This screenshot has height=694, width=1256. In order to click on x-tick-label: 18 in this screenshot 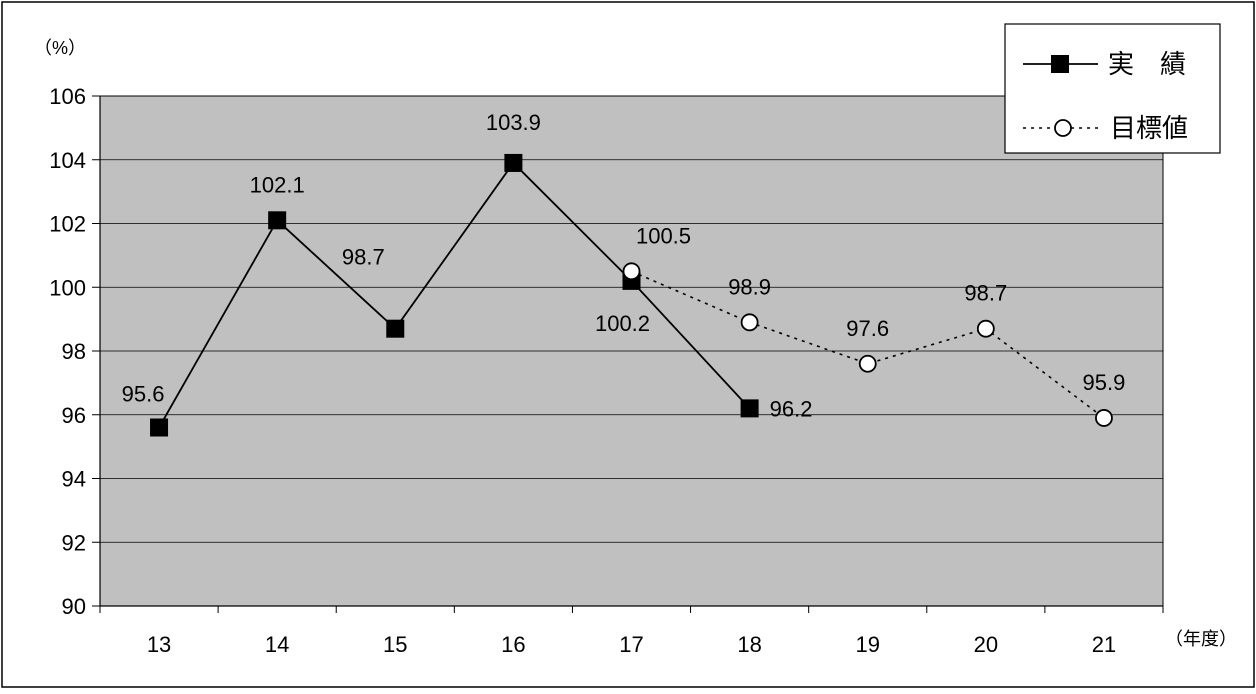, I will do `click(749, 644)`.